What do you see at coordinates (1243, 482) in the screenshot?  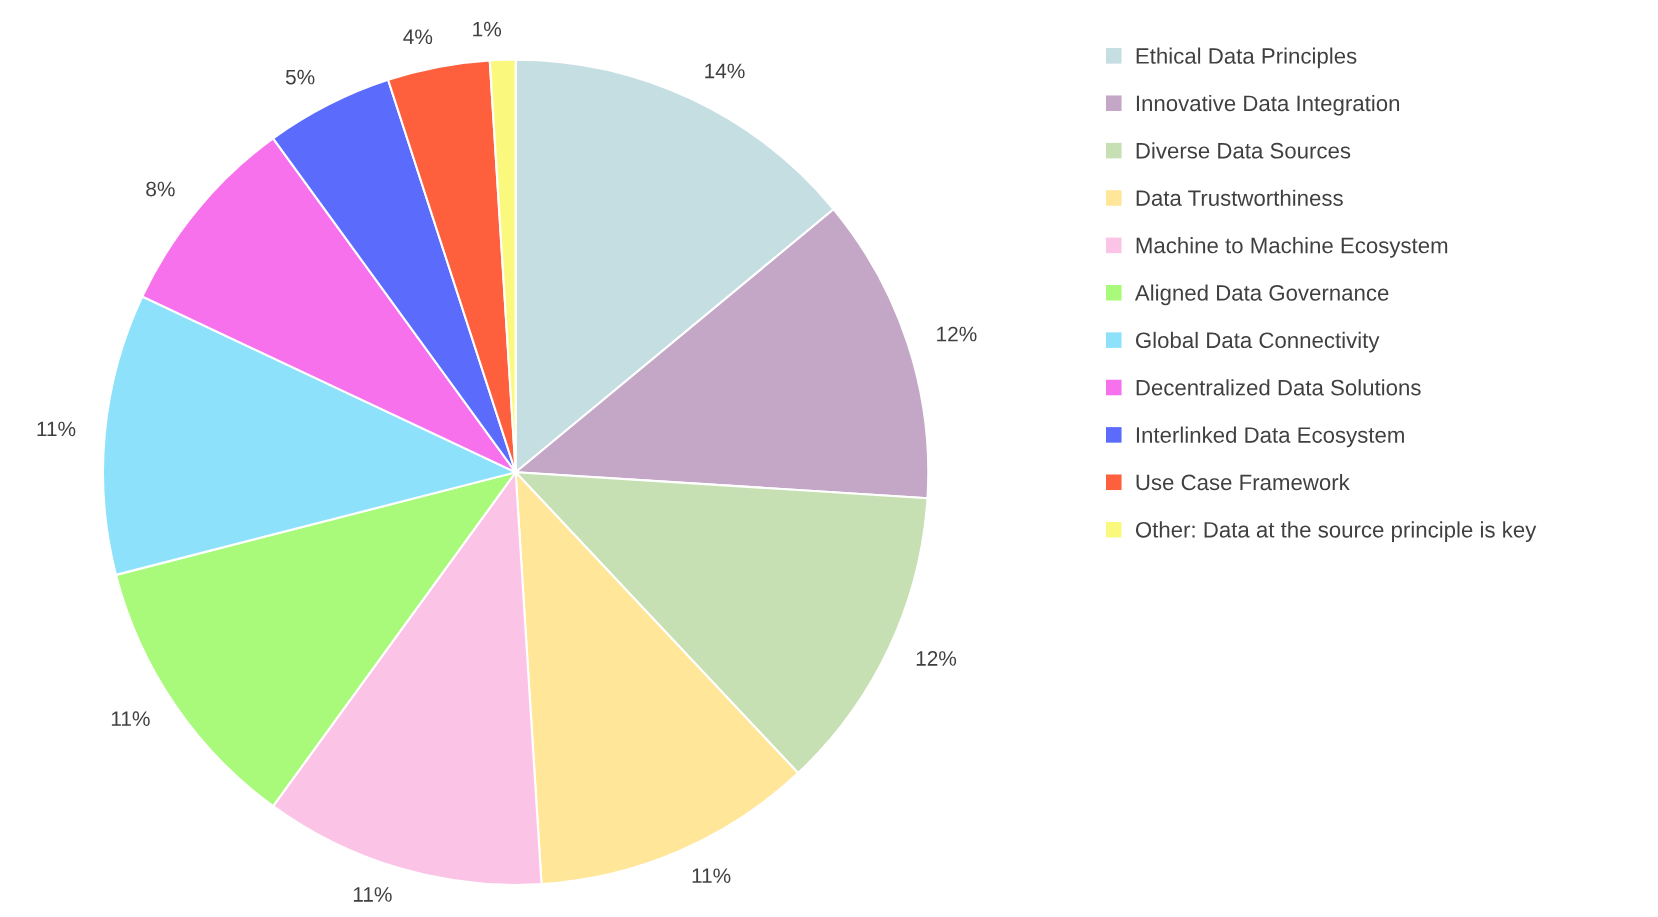 I see `legend-label: Use Case Framework` at bounding box center [1243, 482].